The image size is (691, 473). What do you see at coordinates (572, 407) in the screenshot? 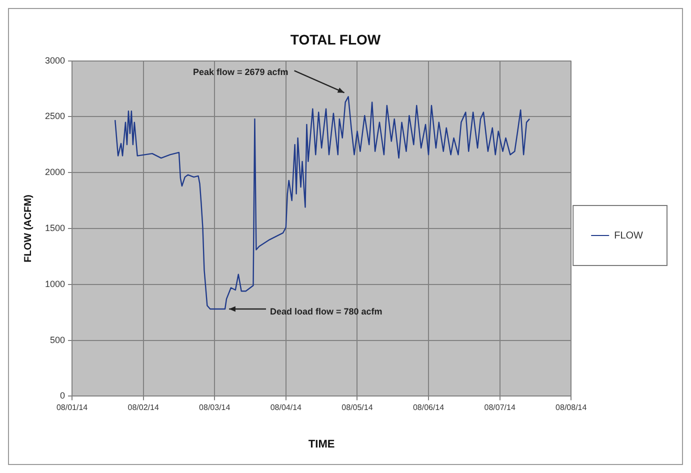
I see `x-tick-label: 08/08/14` at bounding box center [572, 407].